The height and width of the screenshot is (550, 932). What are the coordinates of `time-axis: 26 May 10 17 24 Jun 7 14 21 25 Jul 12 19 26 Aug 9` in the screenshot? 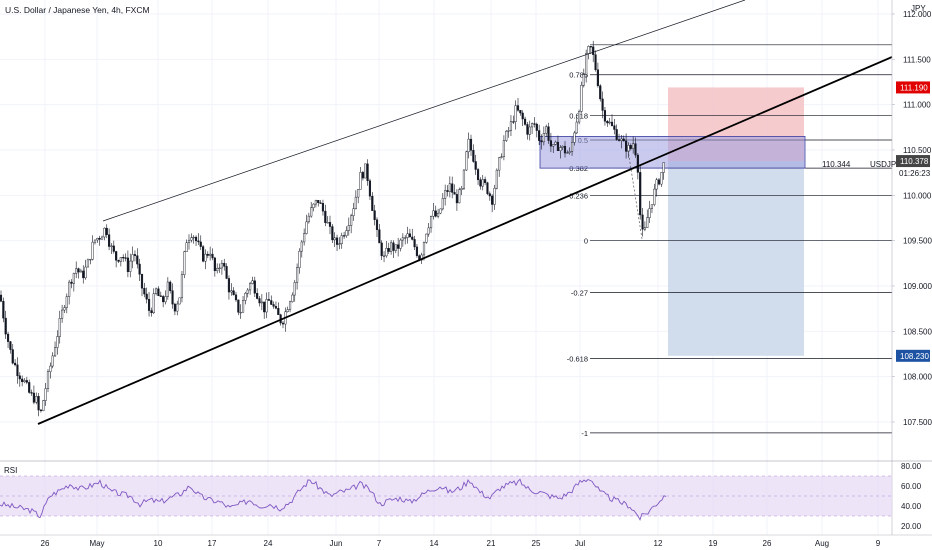 It's located at (461, 543).